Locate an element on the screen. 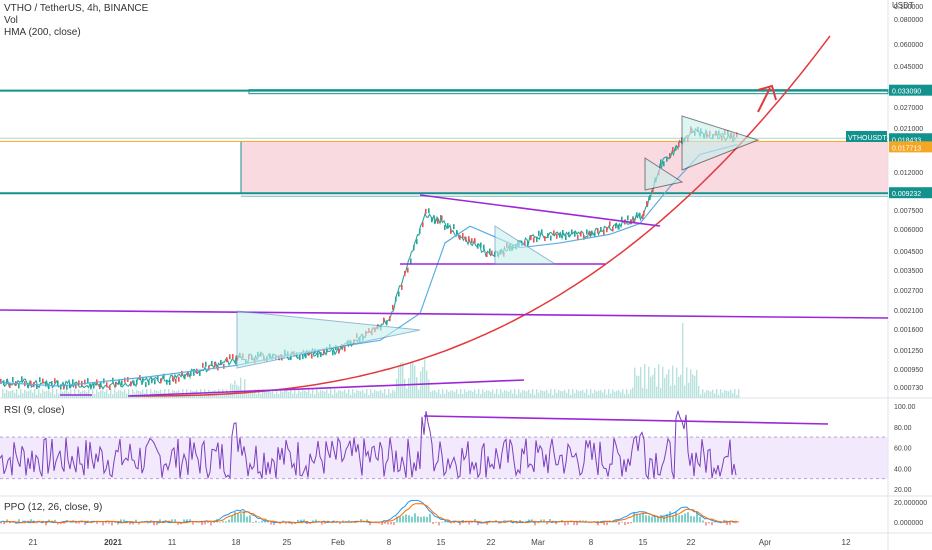  rsi-tick-label: 80.00 is located at coordinates (903, 428).